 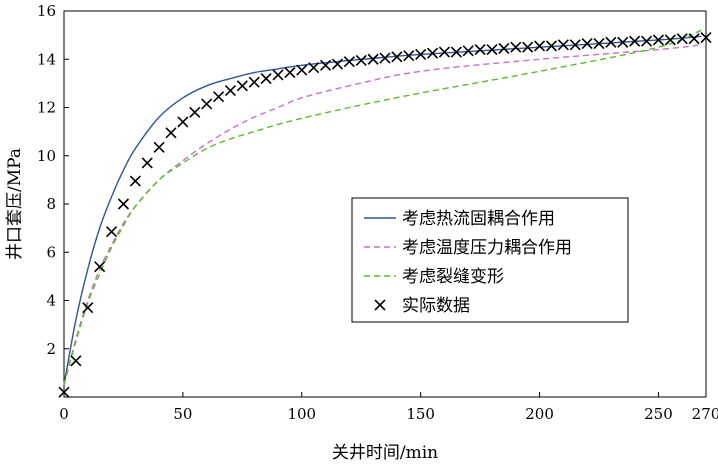 I want to click on legend-item: 考虑温度压力耦合作用, so click(x=468, y=248).